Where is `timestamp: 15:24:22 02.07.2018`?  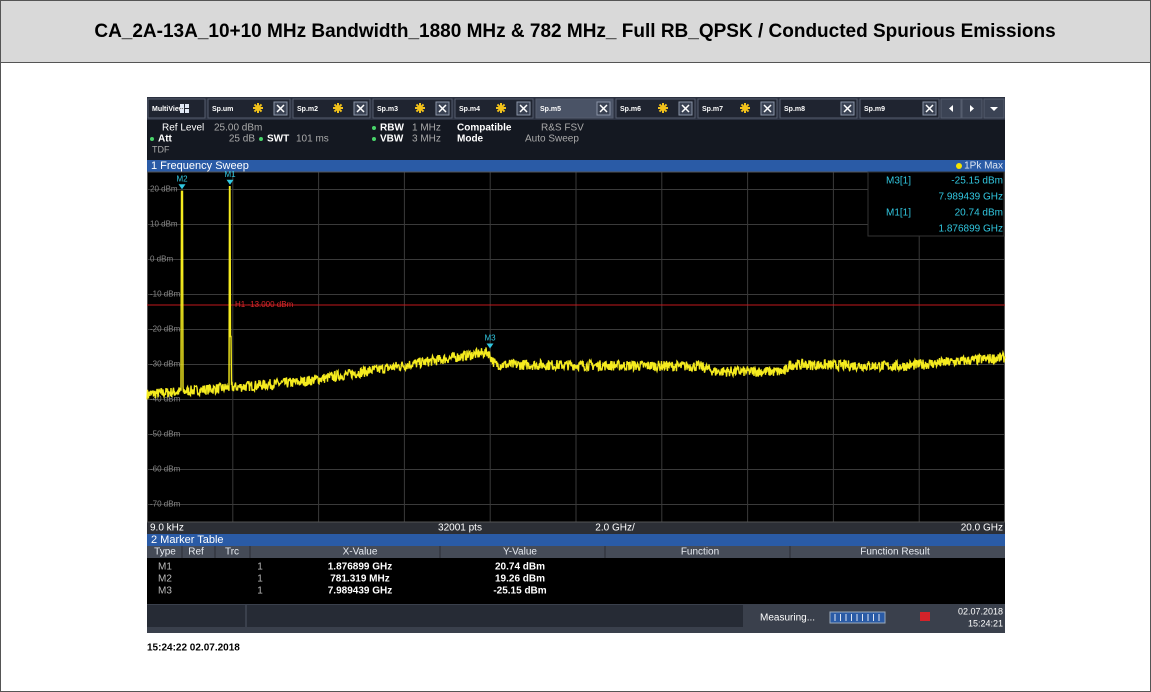 timestamp: 15:24:22 02.07.2018 is located at coordinates (193, 648).